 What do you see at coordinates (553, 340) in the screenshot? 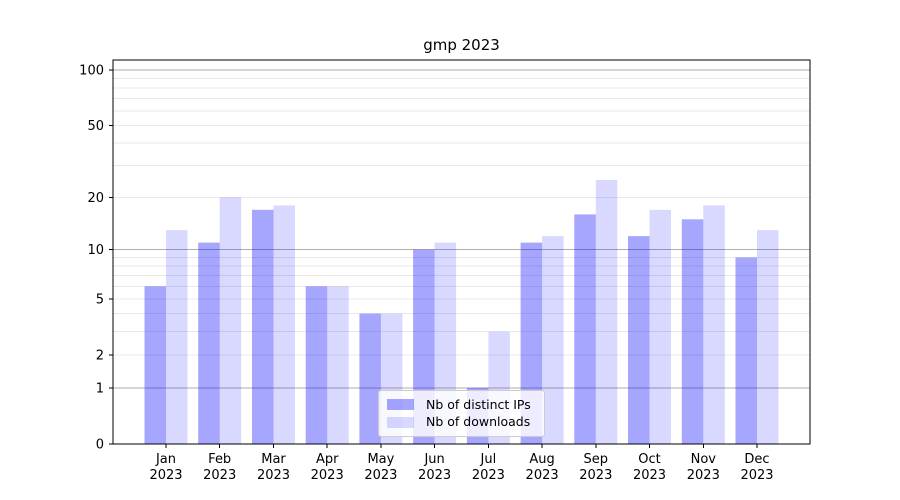
I see `bar-nb-of-downloads-aug` at bounding box center [553, 340].